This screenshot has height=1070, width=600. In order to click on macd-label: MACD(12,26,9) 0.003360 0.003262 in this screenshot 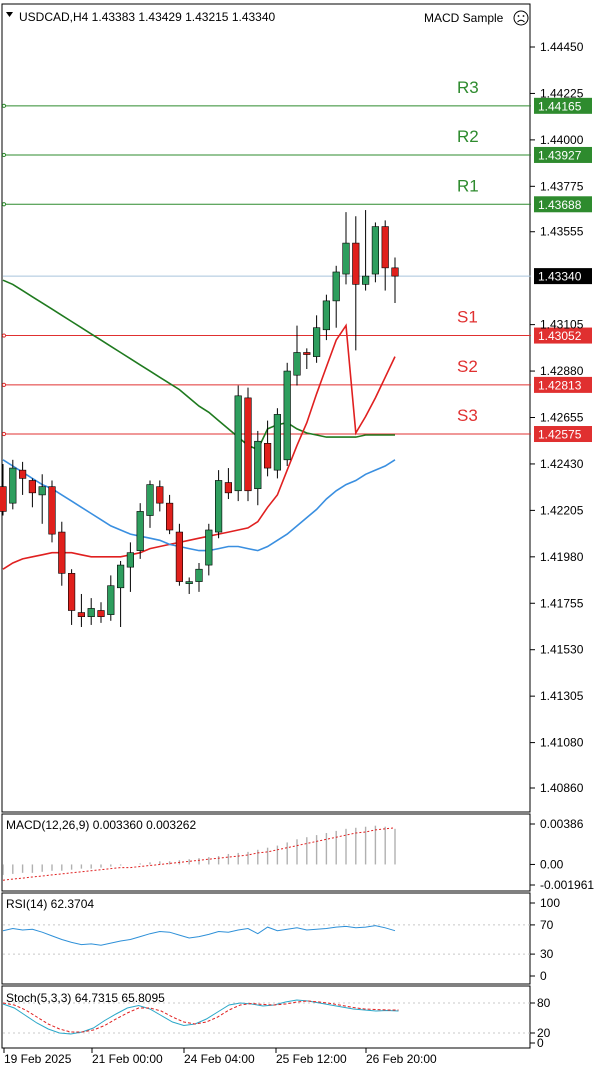, I will do `click(101, 825)`.